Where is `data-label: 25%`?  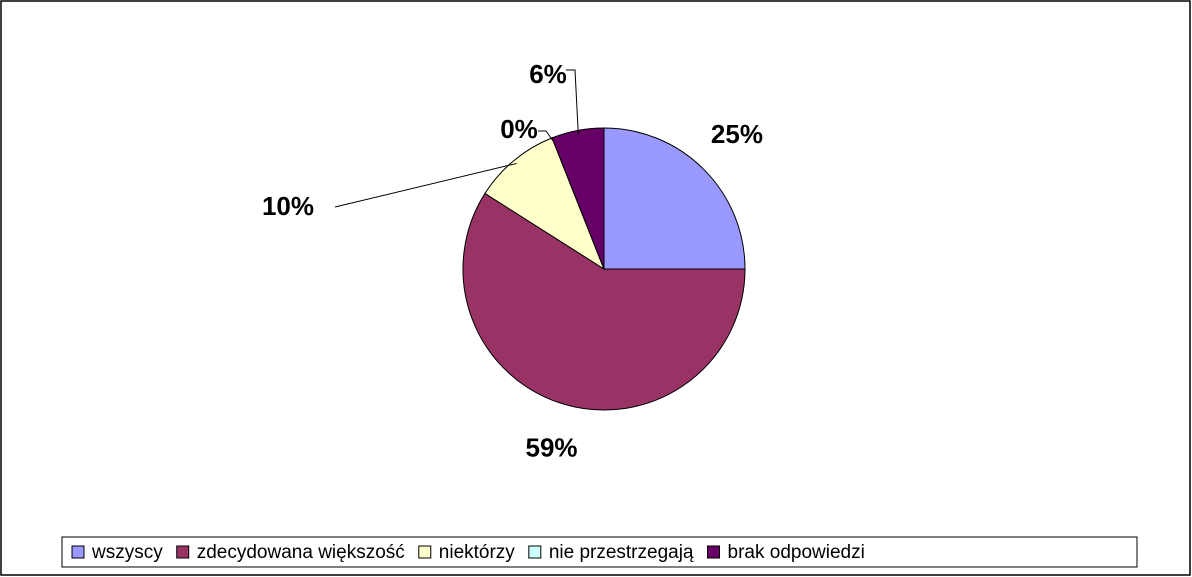
data-label: 25% is located at coordinates (737, 134).